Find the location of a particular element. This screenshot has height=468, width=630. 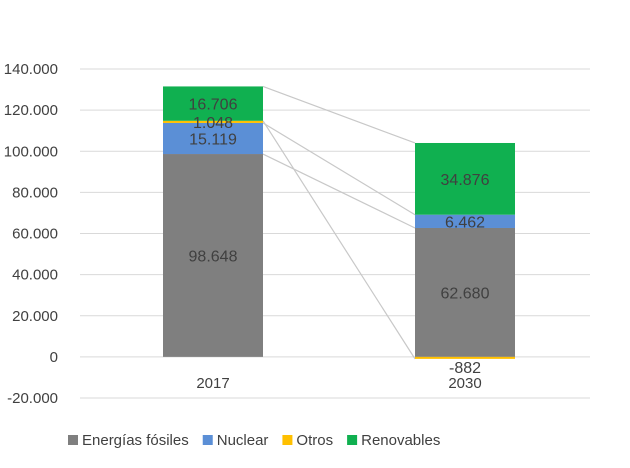

data-label: 6.462 is located at coordinates (465, 222).